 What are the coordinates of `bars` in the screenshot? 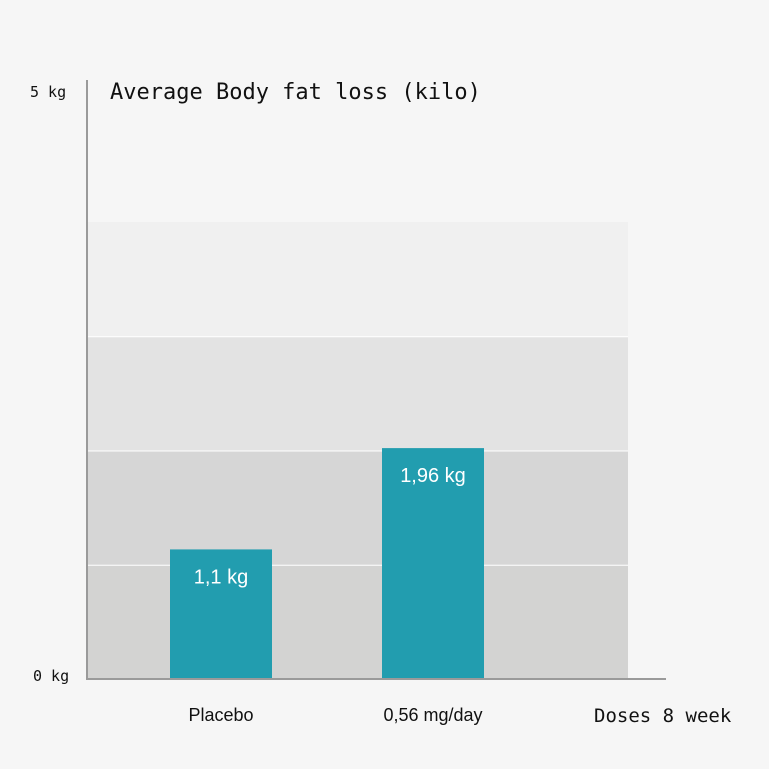 It's located at (327, 563).